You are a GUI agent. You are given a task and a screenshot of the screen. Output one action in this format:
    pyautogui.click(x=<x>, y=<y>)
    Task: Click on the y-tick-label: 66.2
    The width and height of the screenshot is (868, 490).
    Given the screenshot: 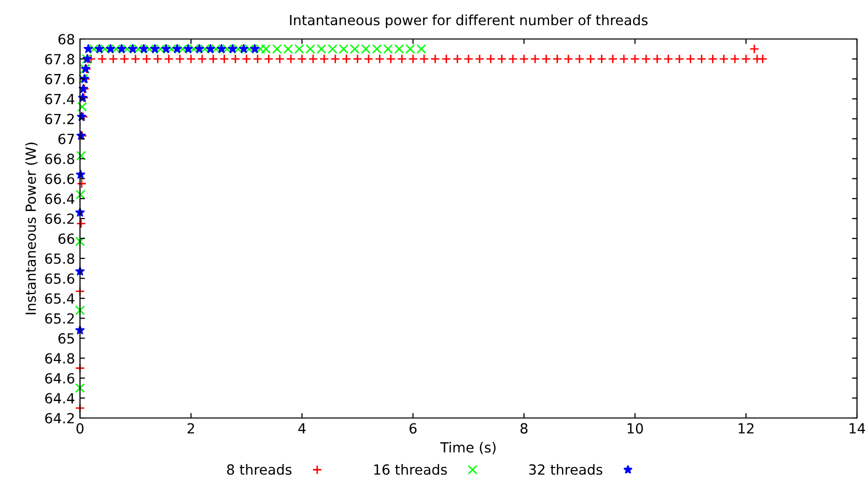 What is the action you would take?
    pyautogui.click(x=59, y=218)
    